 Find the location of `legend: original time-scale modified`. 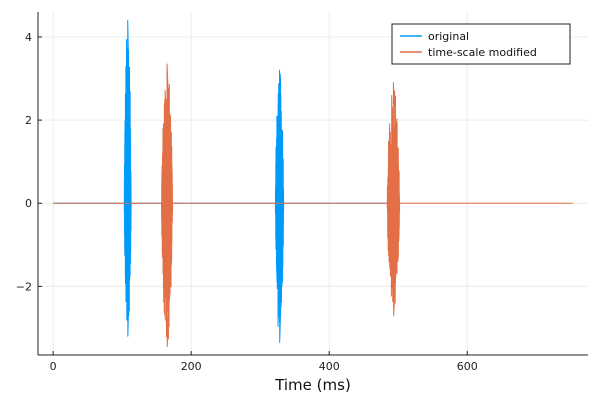

legend: original time-scale modified is located at coordinates (481, 44).